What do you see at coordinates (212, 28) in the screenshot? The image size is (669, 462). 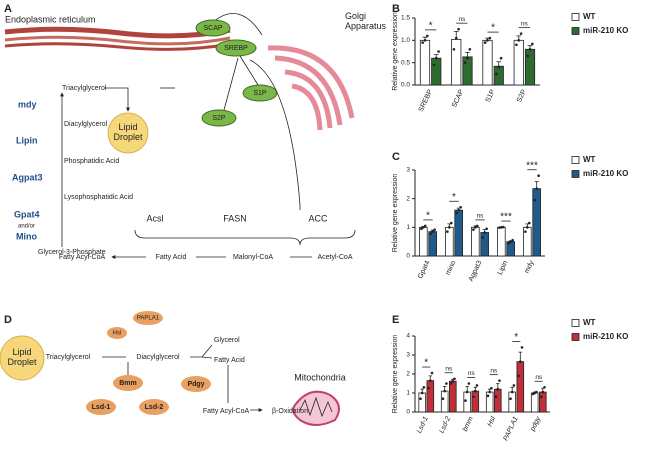 I see `label: SCAP` at bounding box center [212, 28].